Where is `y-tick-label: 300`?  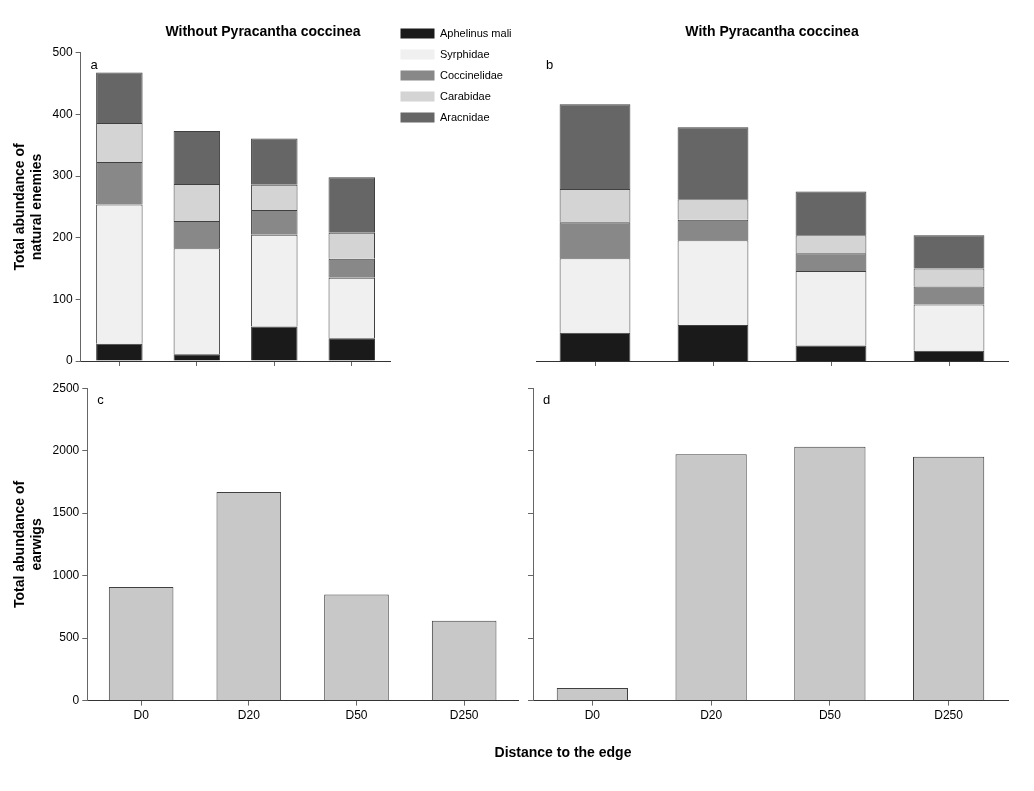 y-tick-label: 300 is located at coordinates (62, 175).